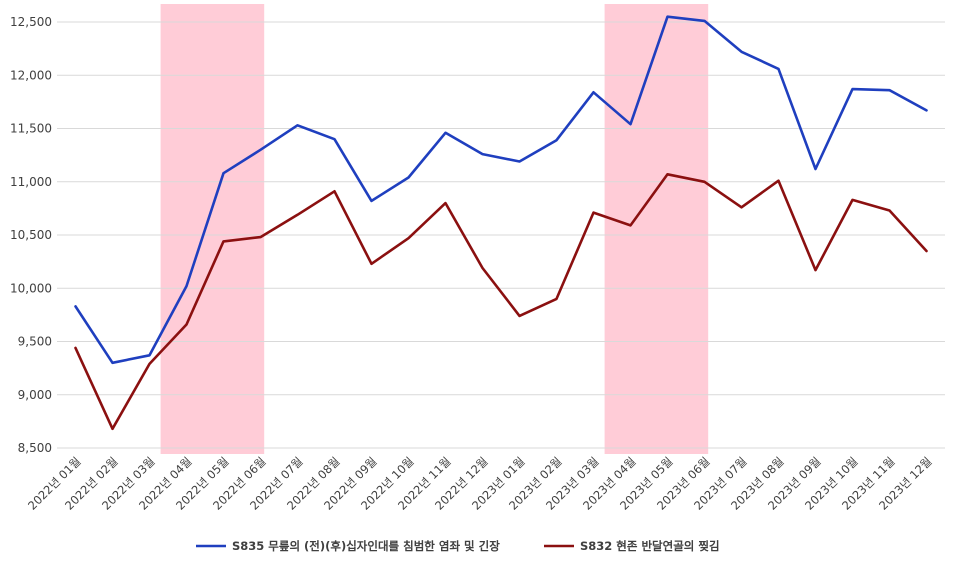 The width and height of the screenshot is (960, 568). I want to click on y-tick-label: 11,000, so click(31, 182).